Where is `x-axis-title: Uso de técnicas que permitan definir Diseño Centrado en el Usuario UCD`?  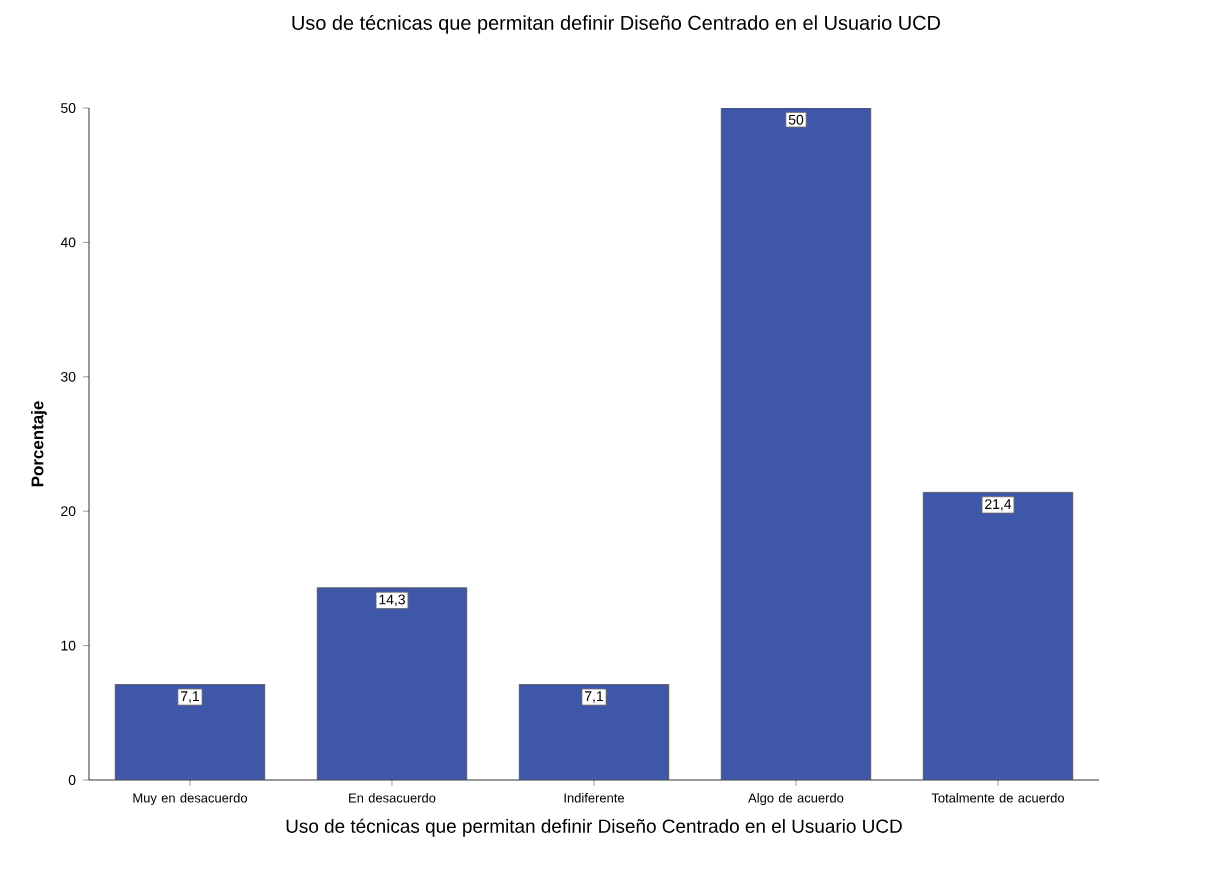 x-axis-title: Uso de técnicas que permitan definir Diseño Centrado en el Usuario UCD is located at coordinates (594, 827).